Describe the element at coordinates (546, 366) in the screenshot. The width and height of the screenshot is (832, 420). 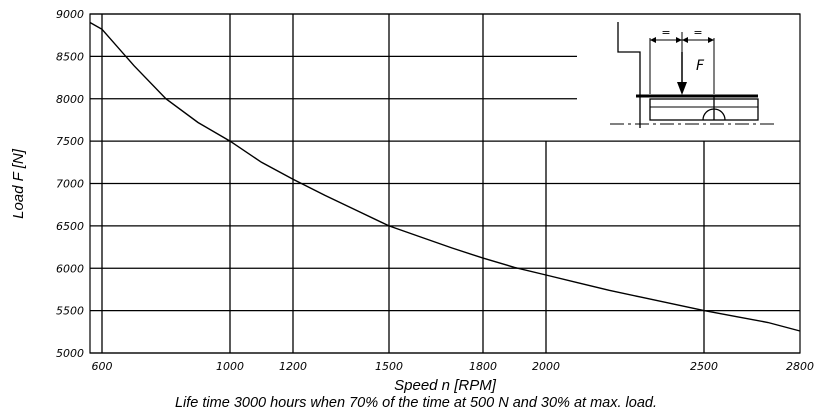
I see `x-tick-label: 2000` at that location.